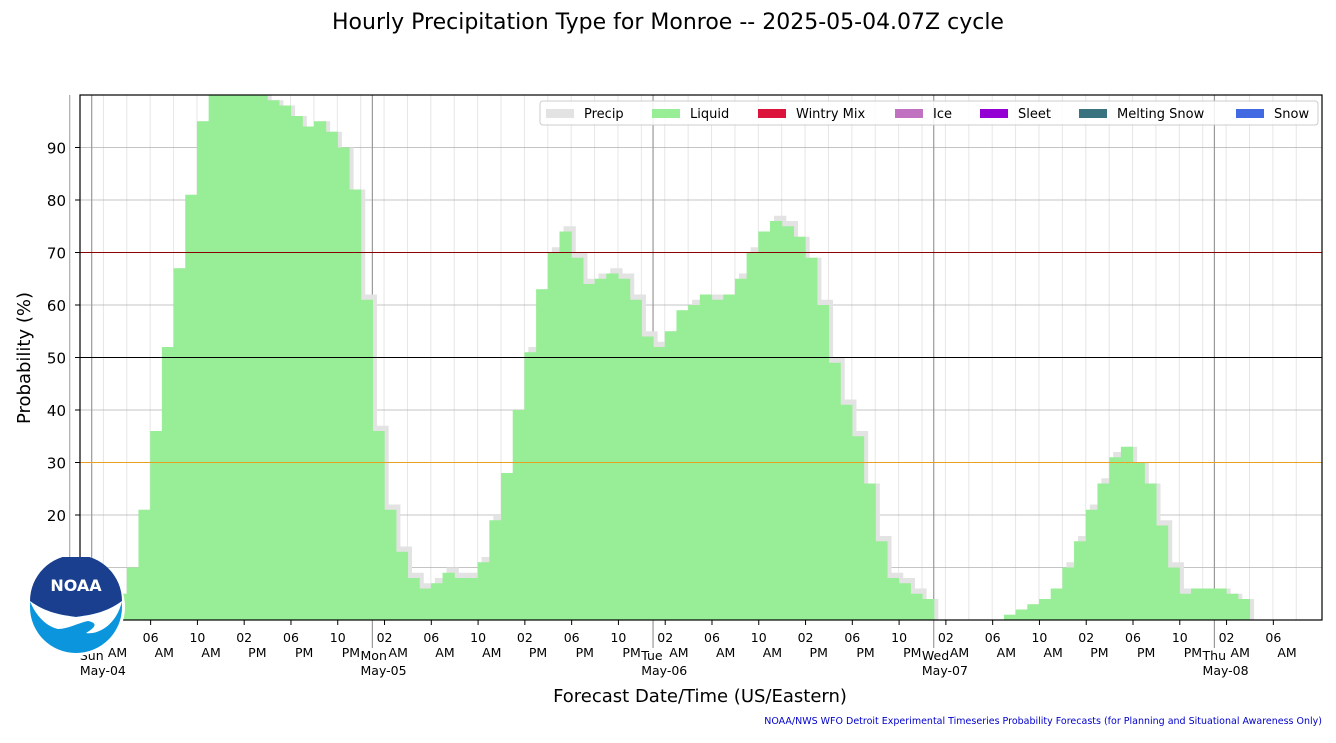 This screenshot has height=743, width=1336. Describe the element at coordinates (384, 670) in the screenshot. I see `x-tick-date: May-05` at that location.